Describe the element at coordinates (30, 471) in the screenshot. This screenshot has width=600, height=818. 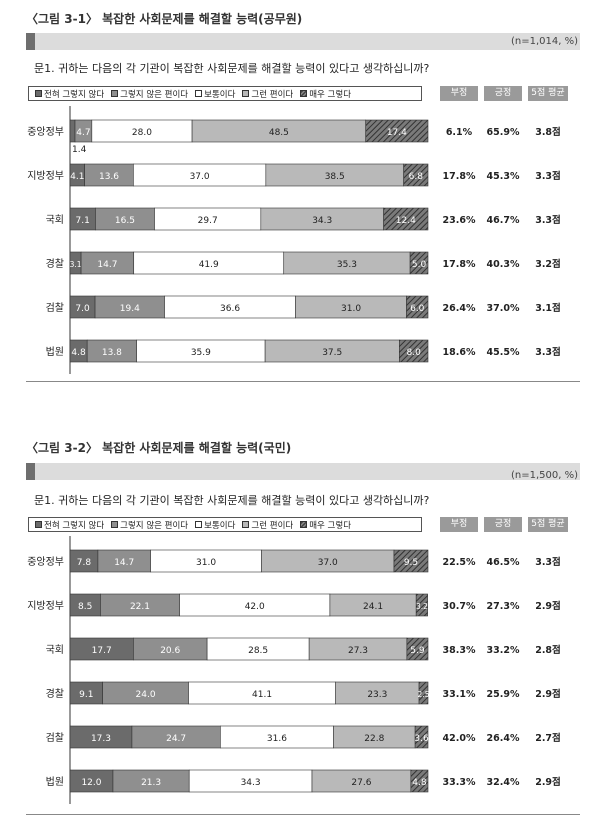
I see `title-band-cap` at that location.